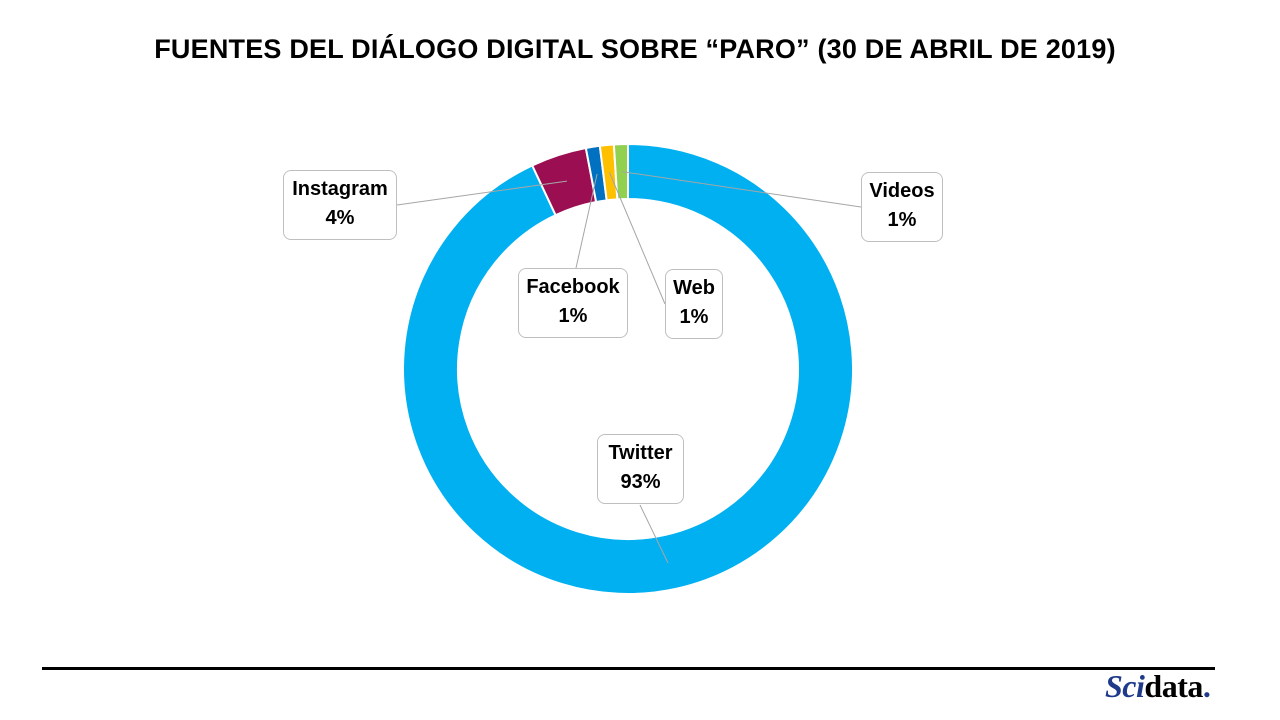 Image resolution: width=1280 pixels, height=720 pixels. What do you see at coordinates (340, 218) in the screenshot?
I see `slice-percent: 4%` at bounding box center [340, 218].